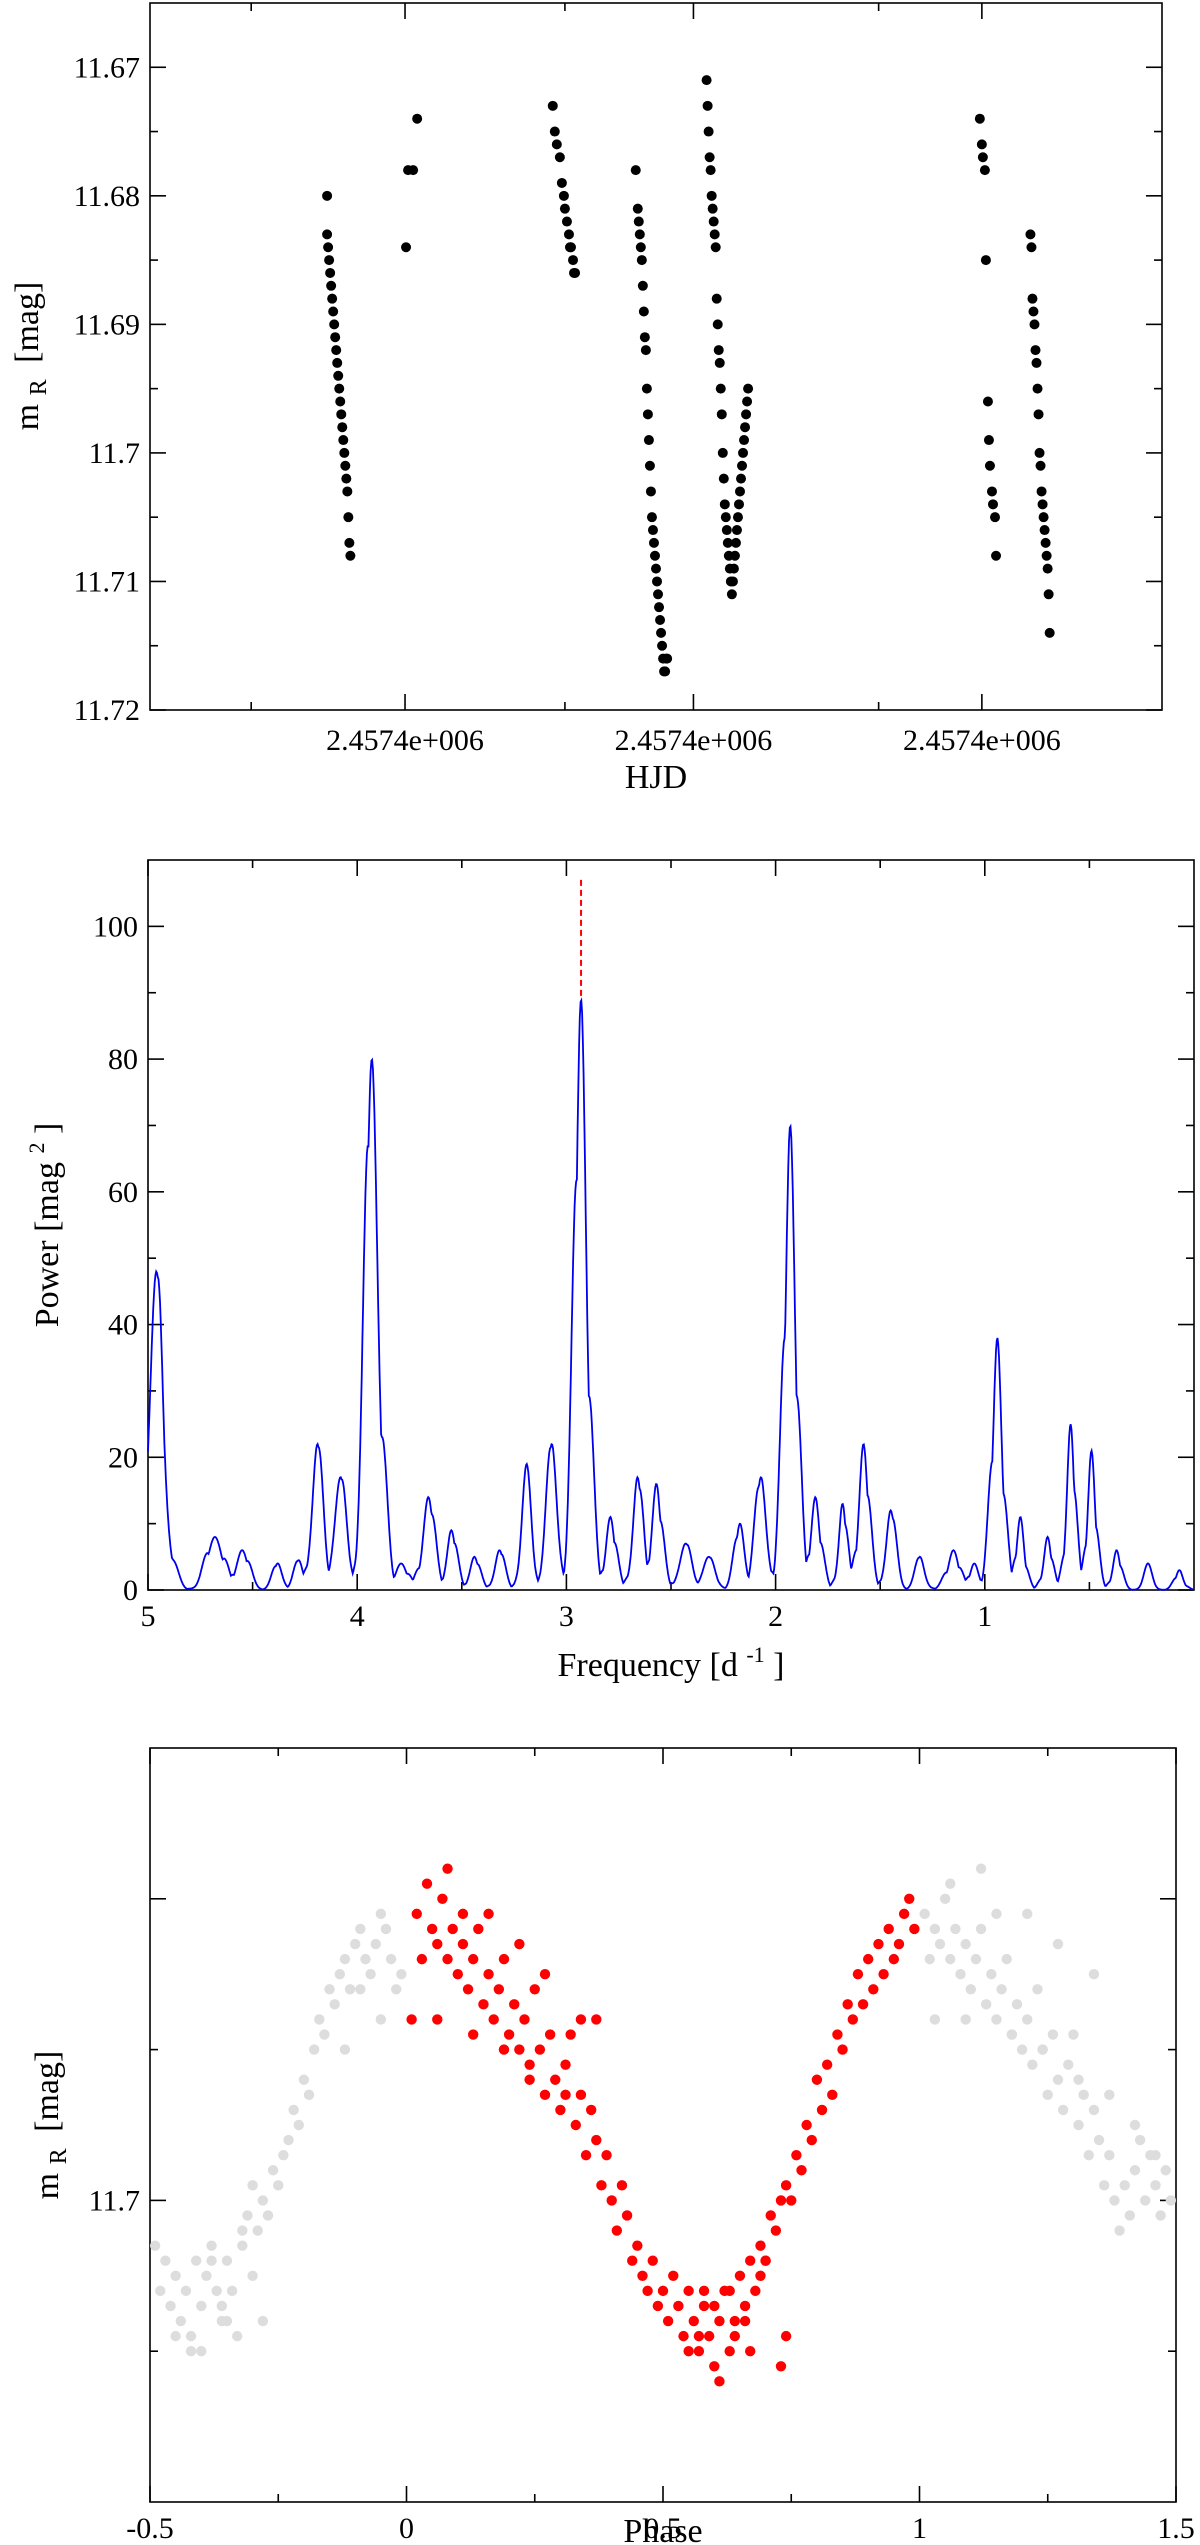  I want to click on y-tick-label: 80, so click(123, 1059).